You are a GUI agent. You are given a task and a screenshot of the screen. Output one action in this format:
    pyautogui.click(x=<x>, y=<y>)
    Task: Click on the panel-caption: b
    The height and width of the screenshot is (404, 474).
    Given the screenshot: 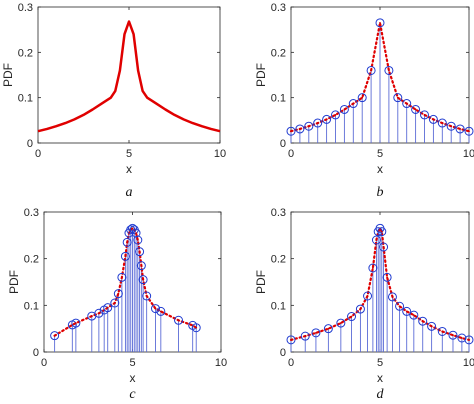 What is the action you would take?
    pyautogui.click(x=380, y=192)
    